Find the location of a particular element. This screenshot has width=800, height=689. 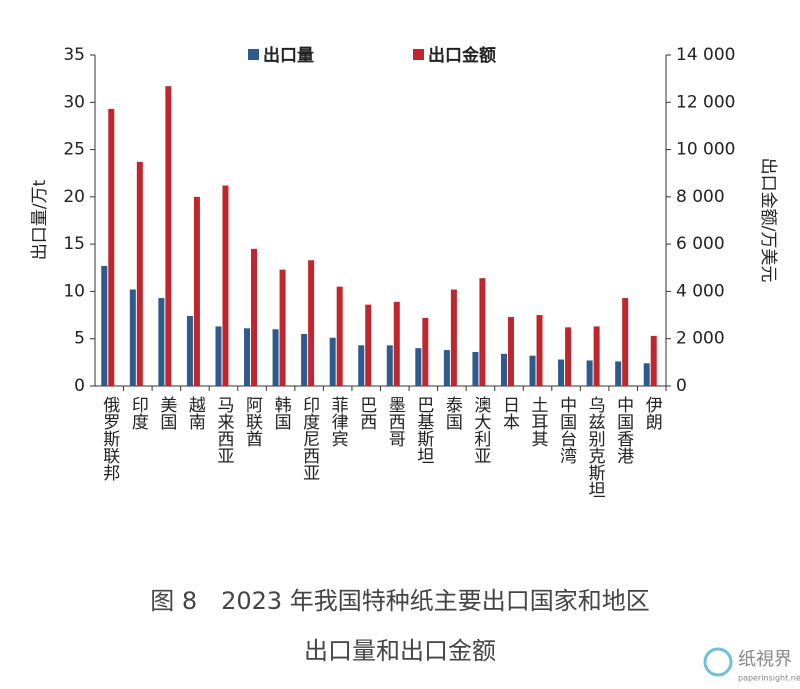

y-tick-label: 0 is located at coordinates (79, 386).